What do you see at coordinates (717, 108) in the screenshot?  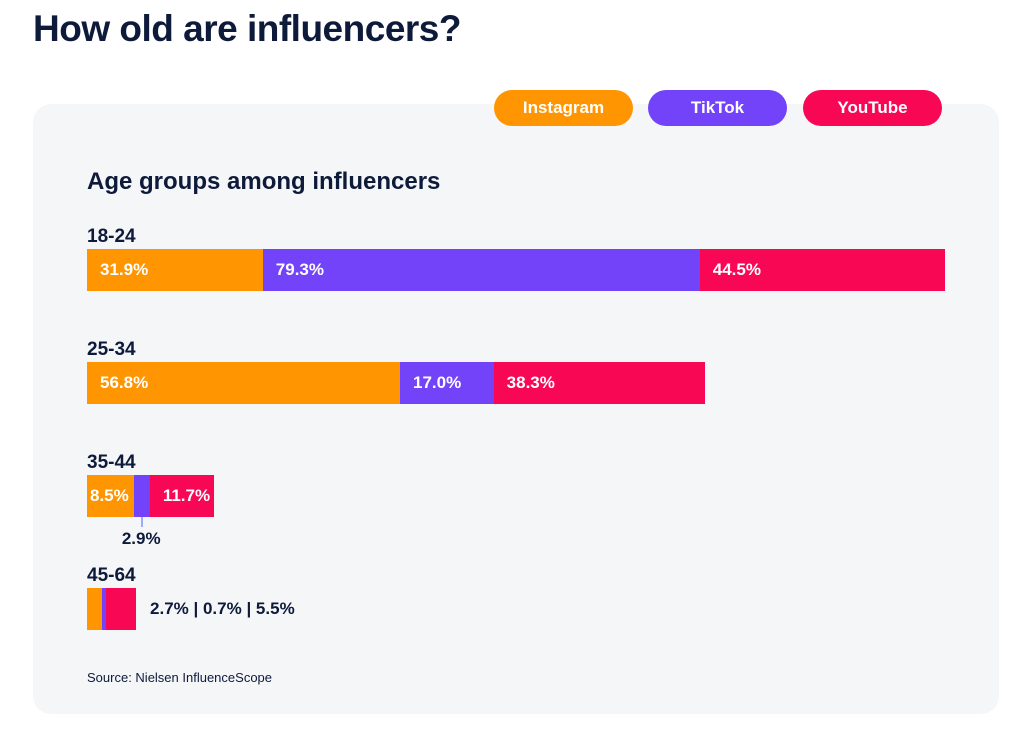 I see `legend-tiktok: TikTok` at bounding box center [717, 108].